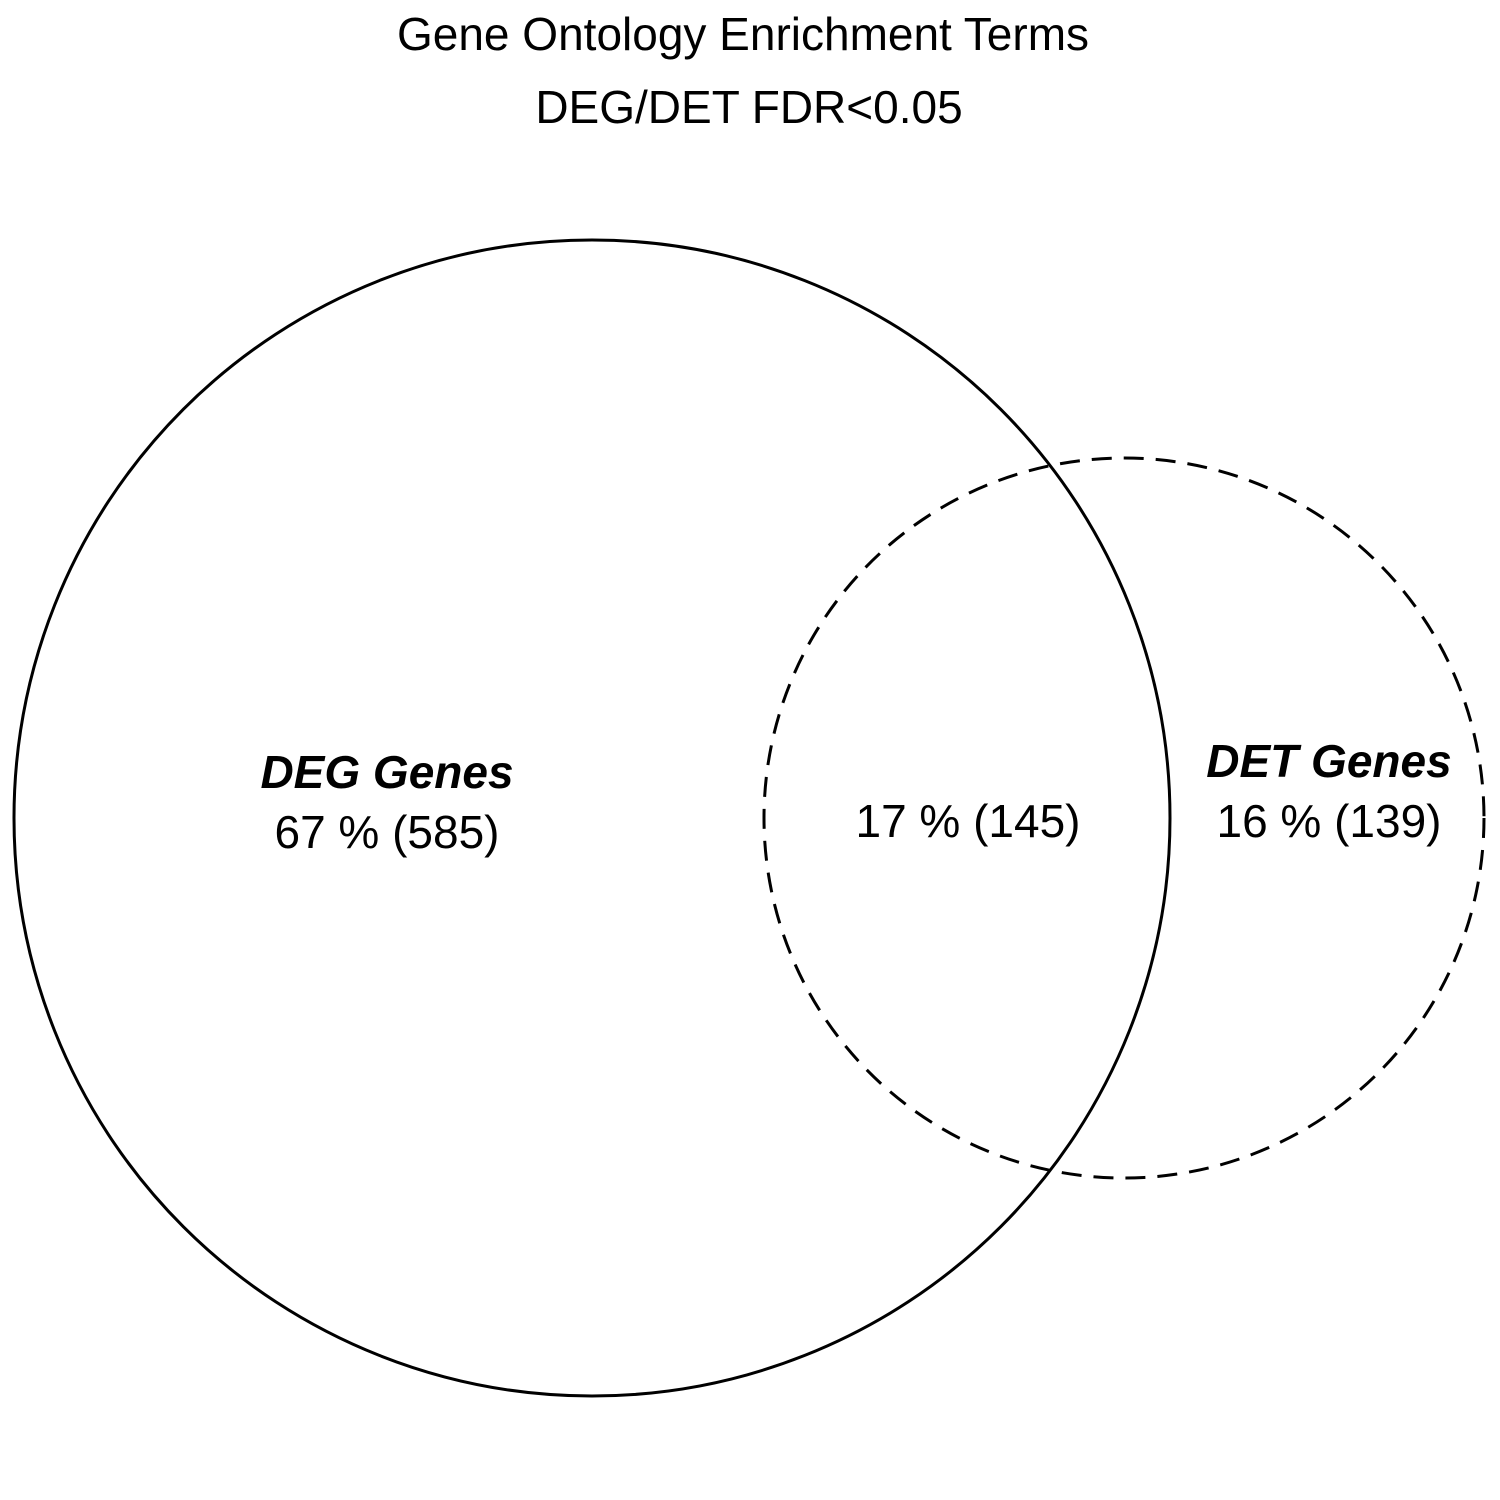 Image resolution: width=1500 pixels, height=1500 pixels. I want to click on deg-genes-set-name: DEG Genes, so click(386, 772).